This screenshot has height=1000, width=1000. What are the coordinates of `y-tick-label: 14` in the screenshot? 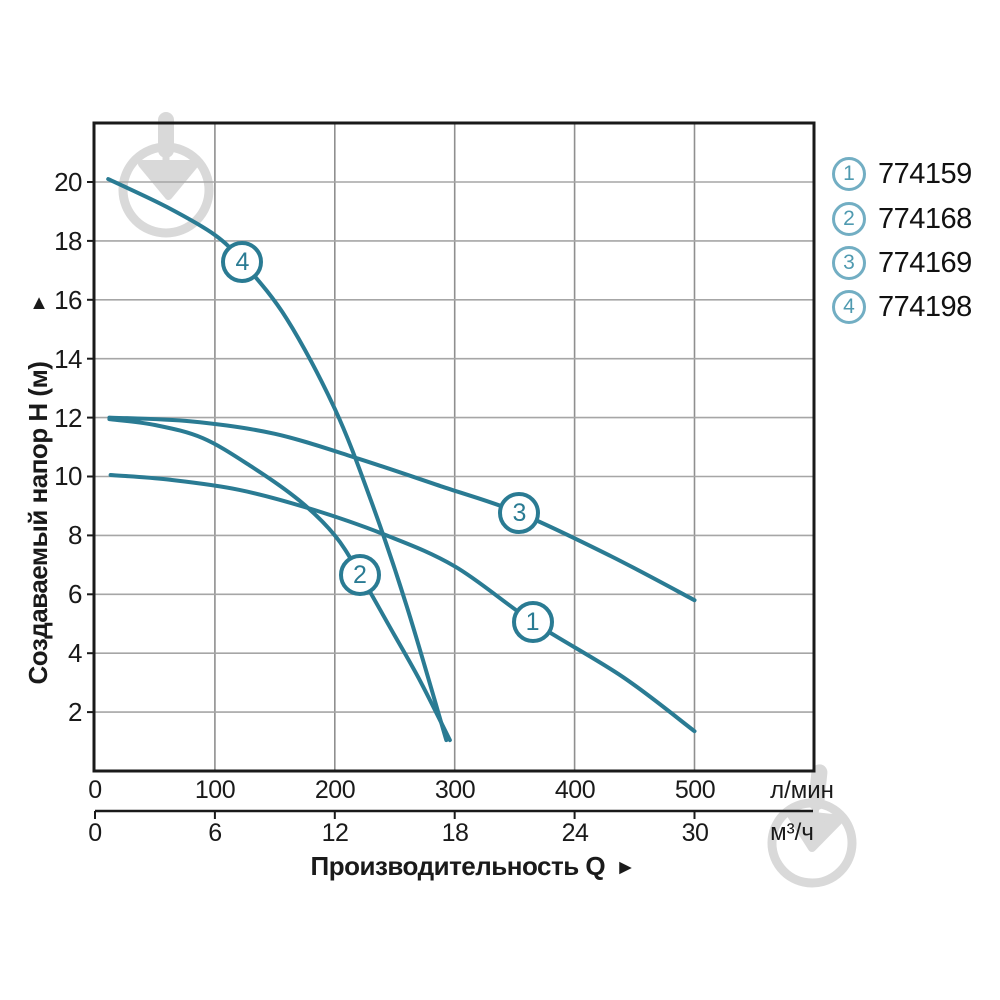 It's located at (68, 359).